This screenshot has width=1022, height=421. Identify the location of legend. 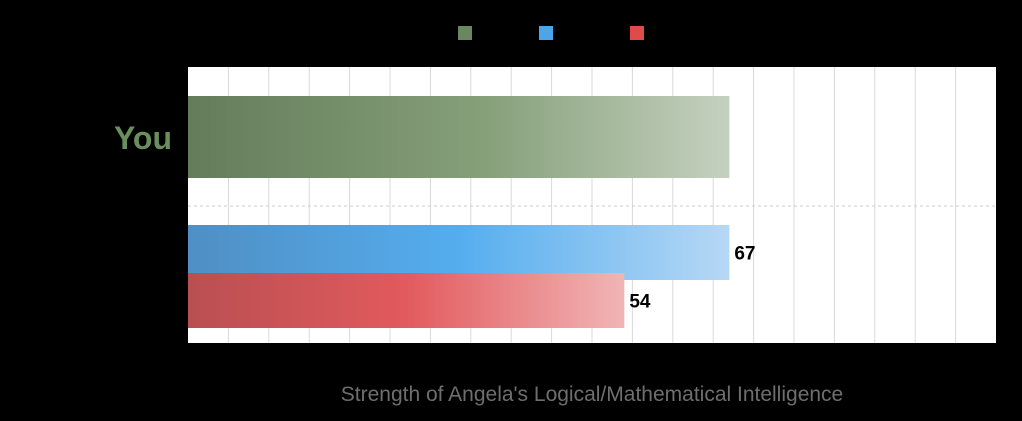
(551, 33).